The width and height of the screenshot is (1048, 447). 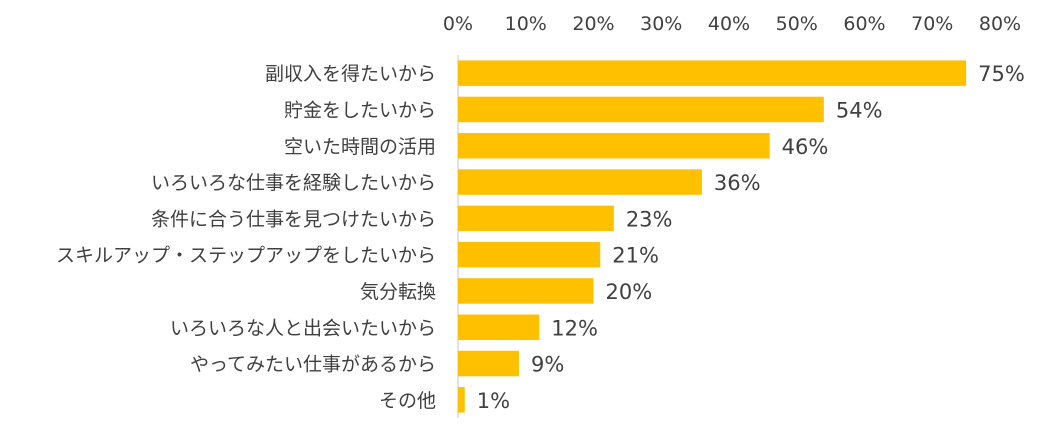 I want to click on data-label: 1%, so click(x=493, y=401).